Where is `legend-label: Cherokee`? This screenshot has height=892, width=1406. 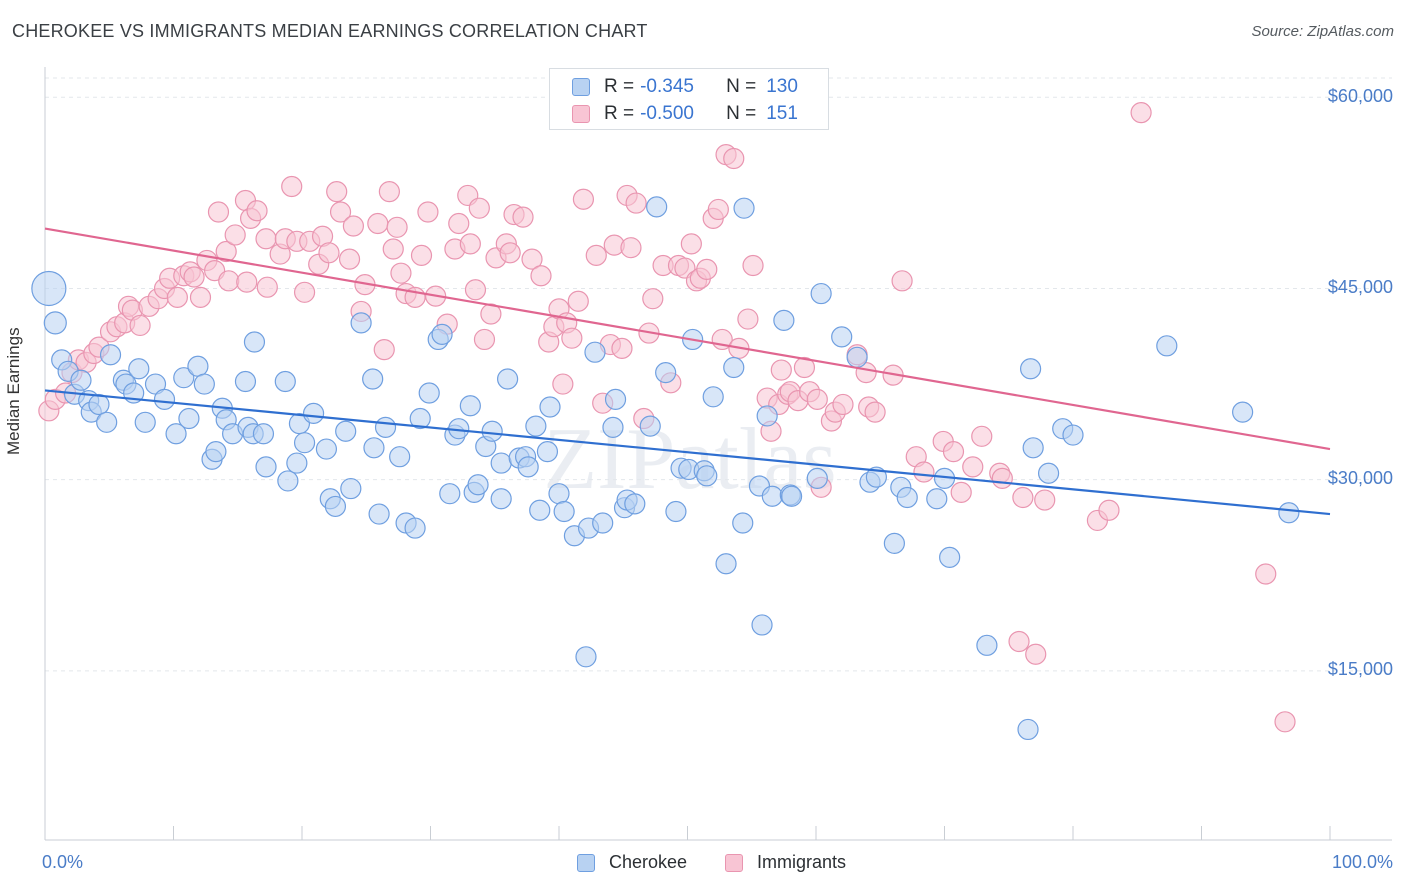
legend-label: Cherokee is located at coordinates (648, 862).